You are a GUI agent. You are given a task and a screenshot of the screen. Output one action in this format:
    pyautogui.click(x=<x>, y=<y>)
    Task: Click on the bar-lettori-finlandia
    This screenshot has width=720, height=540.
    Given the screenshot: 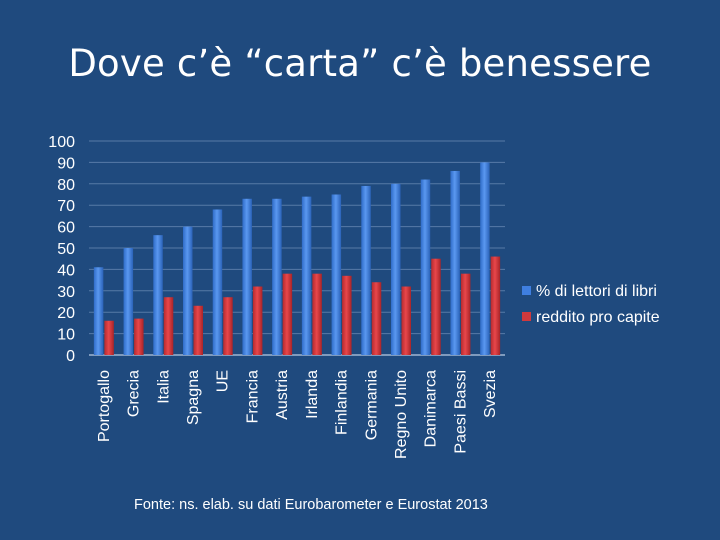 What is the action you would take?
    pyautogui.click(x=336, y=274)
    